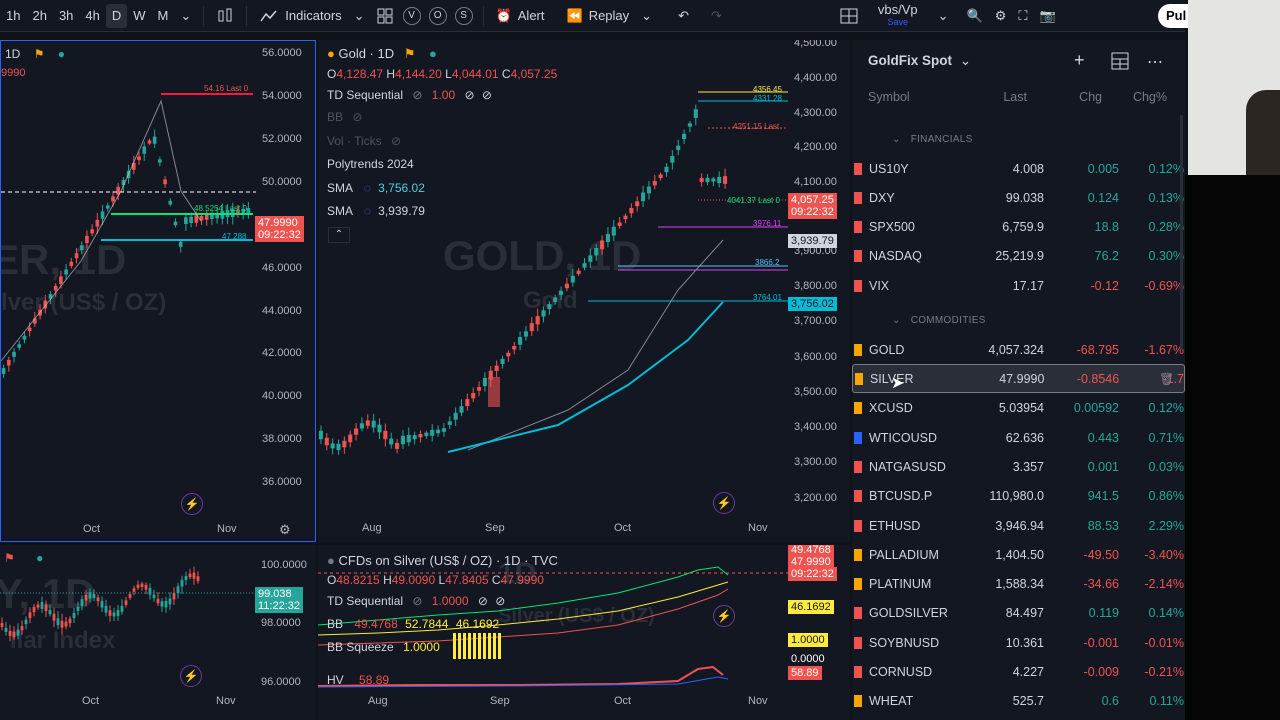 The image size is (1280, 720). Describe the element at coordinates (339, 235) in the screenshot. I see `collapse-legend-icon: ⌃` at that location.